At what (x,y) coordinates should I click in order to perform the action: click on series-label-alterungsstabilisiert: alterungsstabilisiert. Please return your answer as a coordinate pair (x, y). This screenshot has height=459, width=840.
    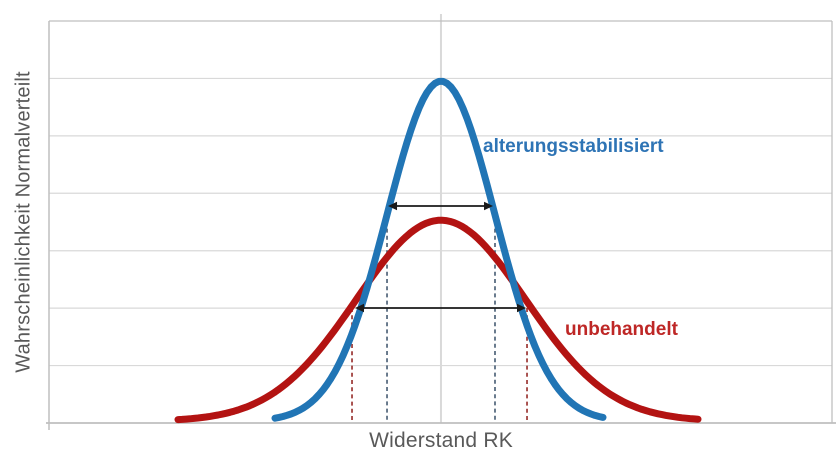
    Looking at the image, I should click on (573, 146).